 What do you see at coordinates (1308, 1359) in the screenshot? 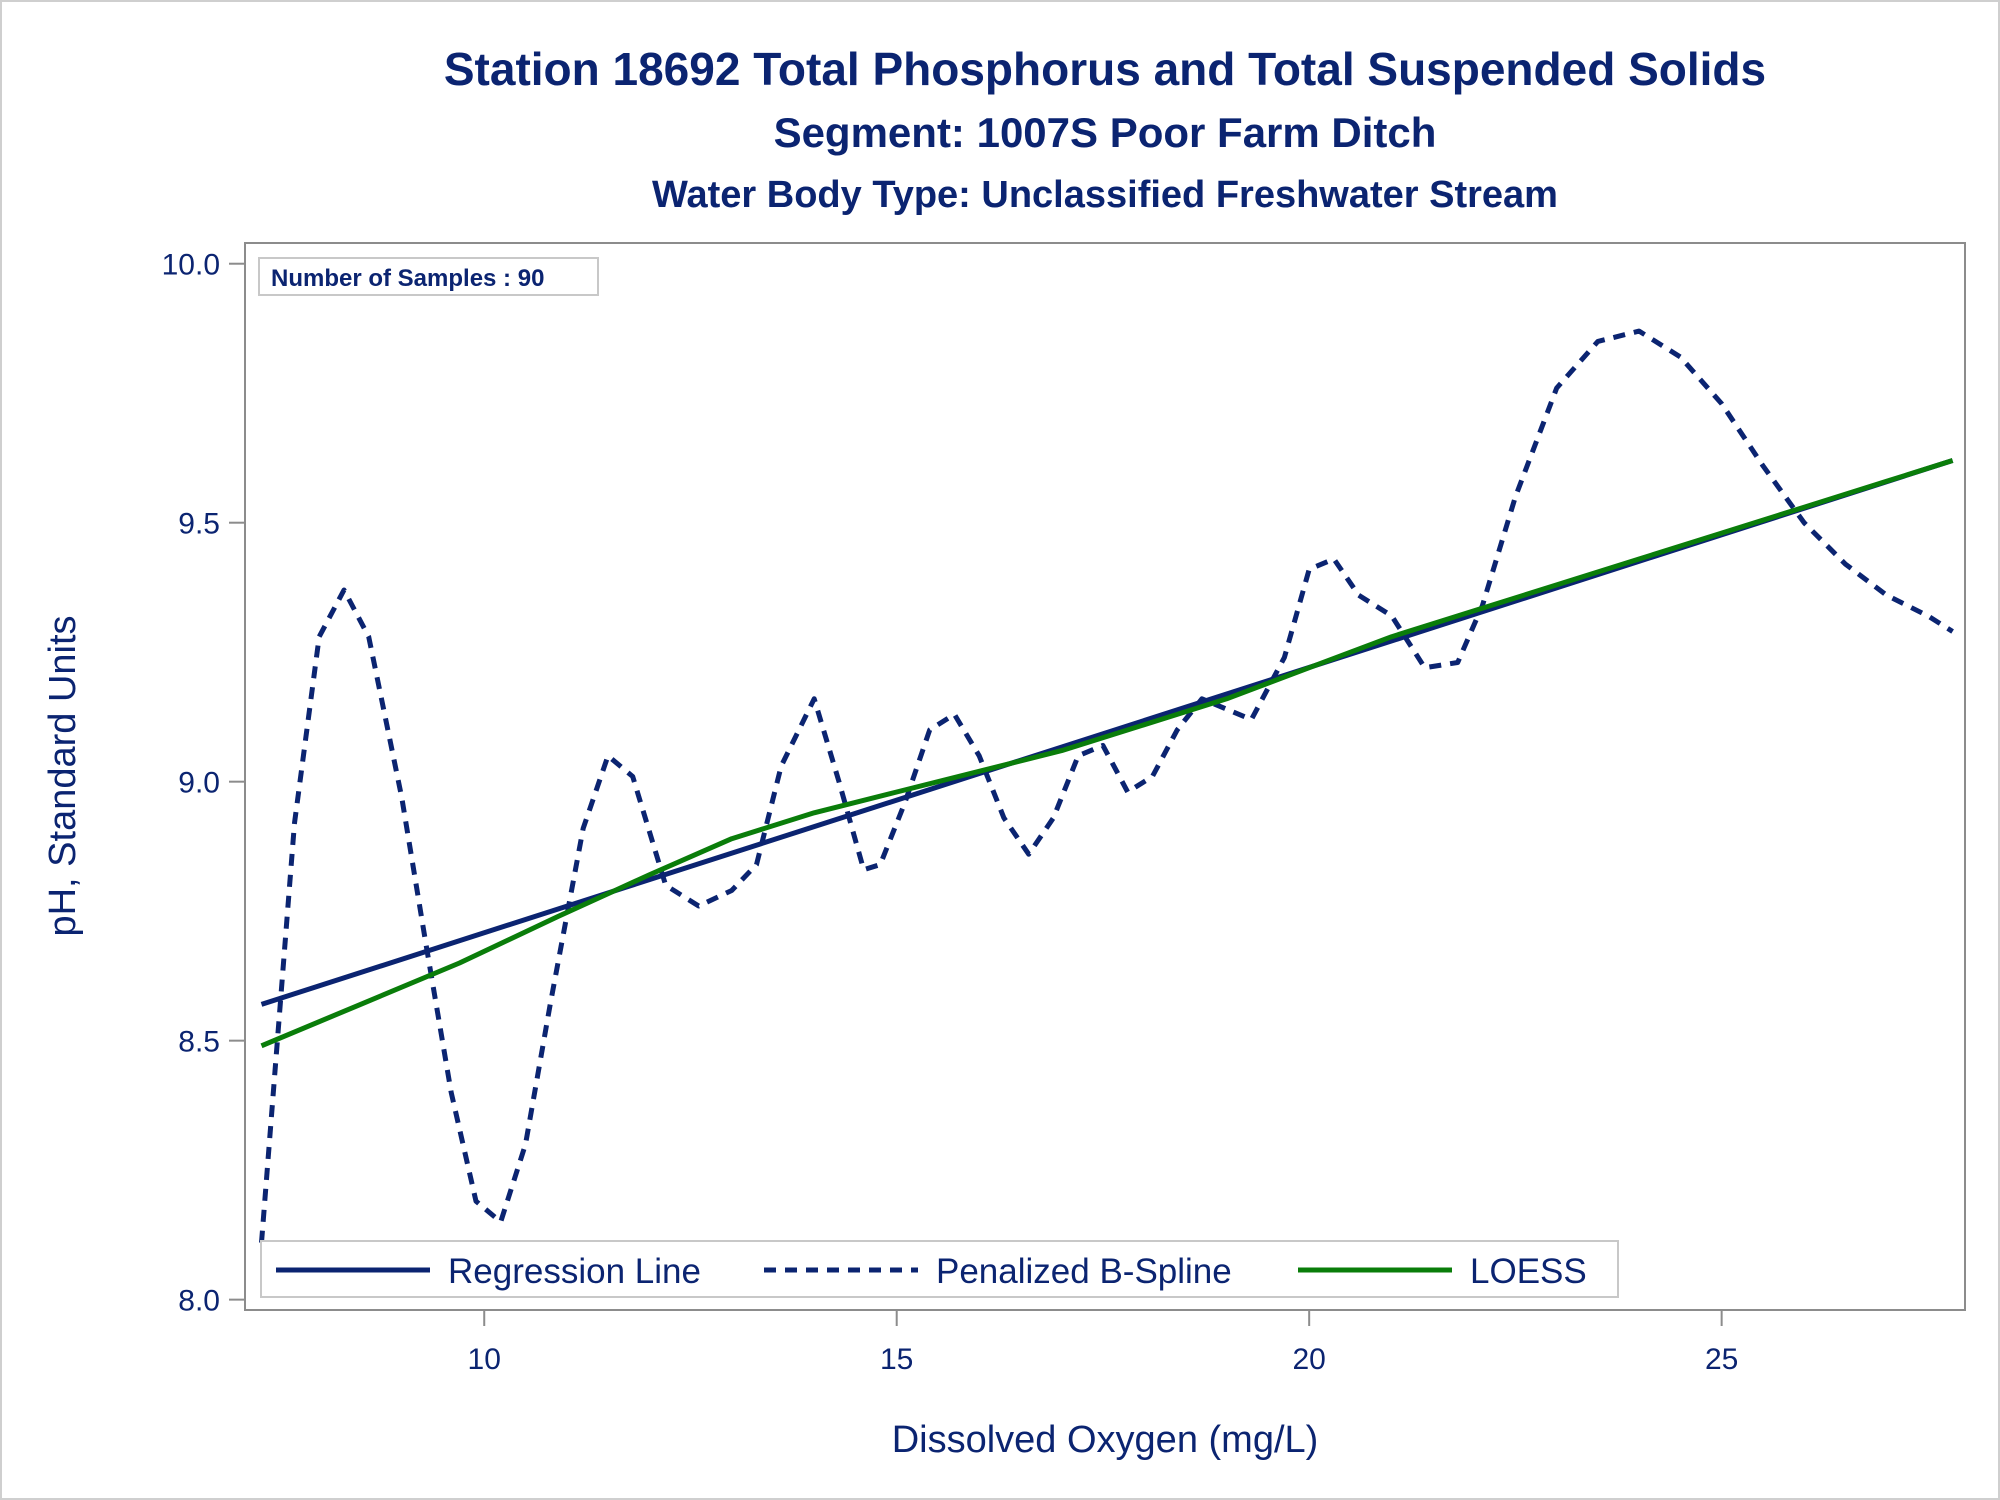
I see `x-tick-label: 20` at bounding box center [1308, 1359].